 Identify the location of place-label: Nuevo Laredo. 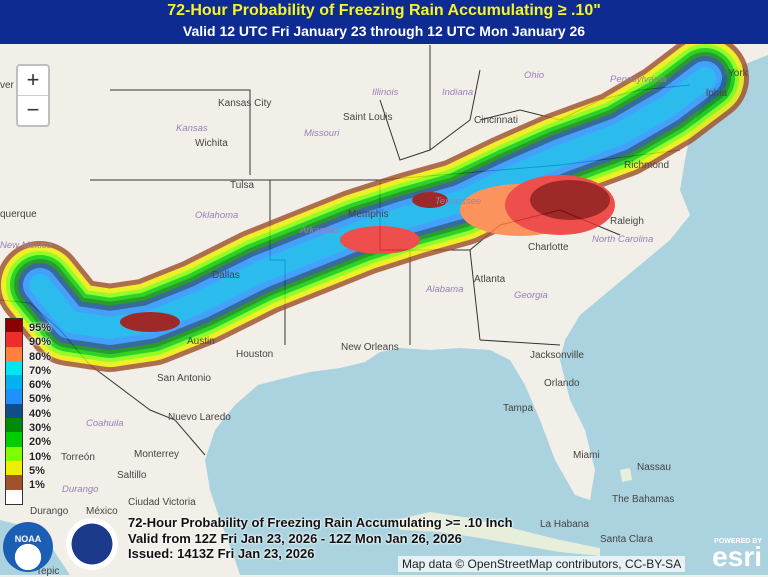
(199, 417).